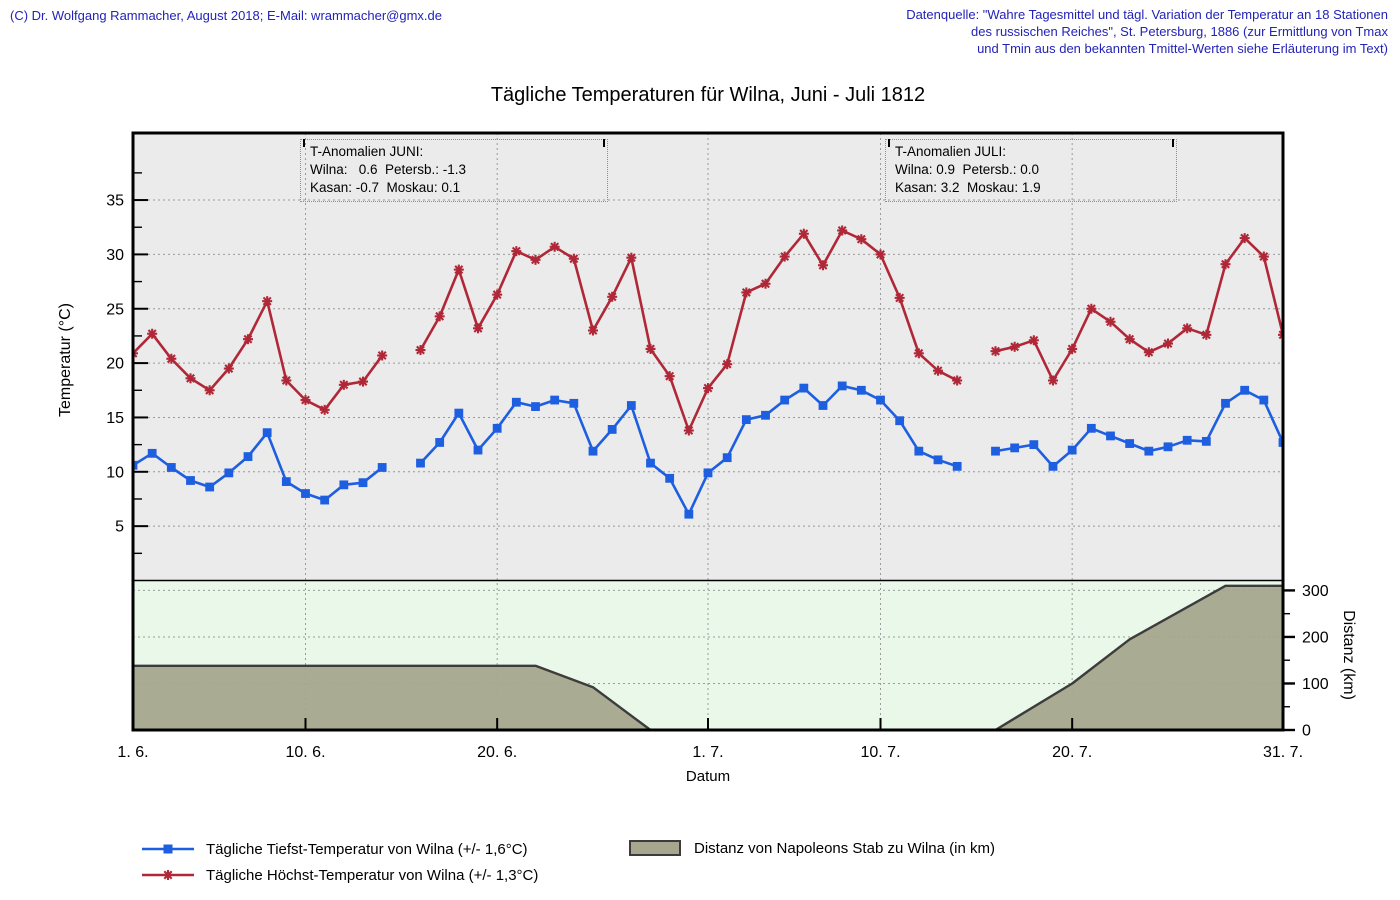 The image size is (1400, 900). What do you see at coordinates (1315, 637) in the screenshot?
I see `y2-tick-label: 200` at bounding box center [1315, 637].